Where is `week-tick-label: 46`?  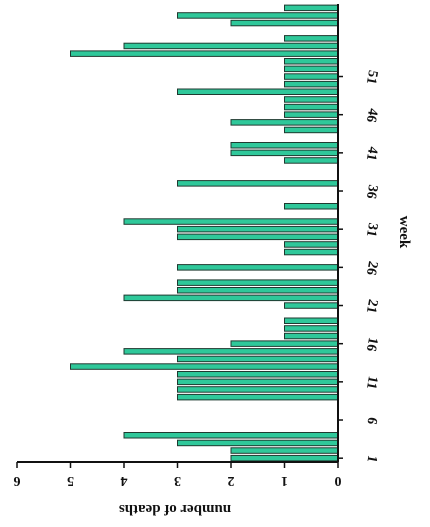 week-tick-label: 46 is located at coordinates (371, 115).